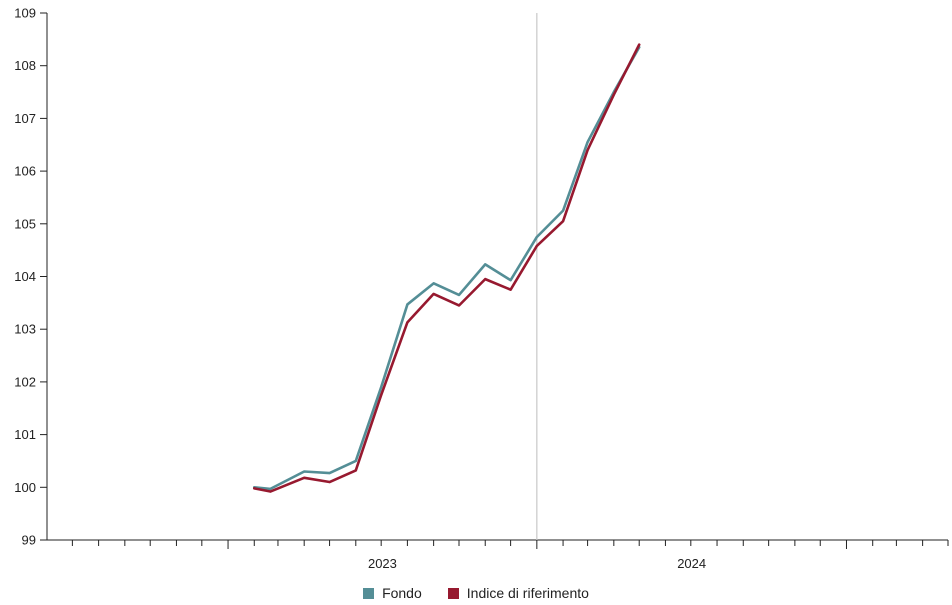 The width and height of the screenshot is (952, 605). Describe the element at coordinates (382, 563) in the screenshot. I see `x-tick-label: 2023` at that location.